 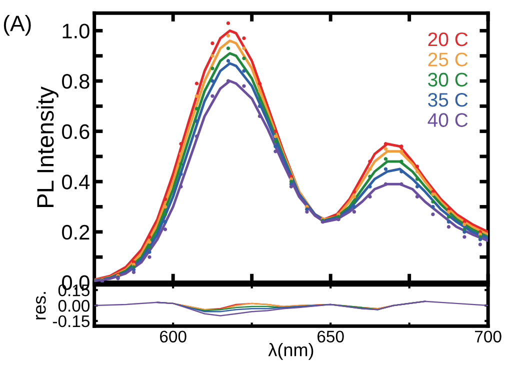 I want to click on y-axis-title: res., so click(x=41, y=306).